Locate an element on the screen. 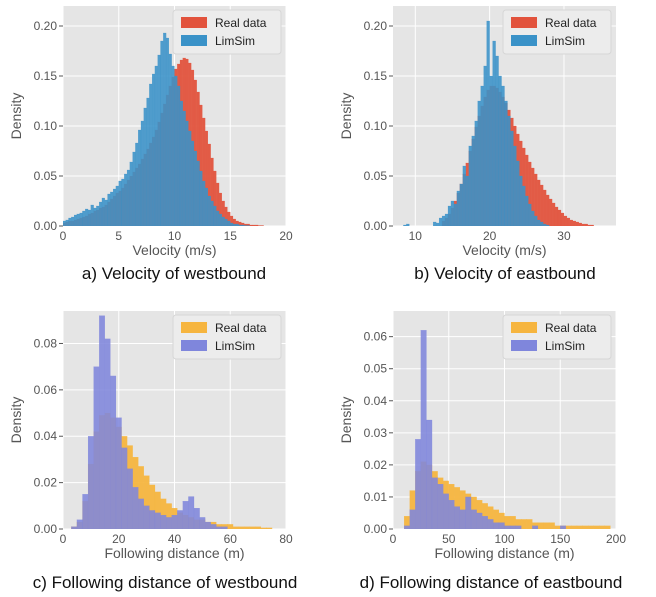  legend-label: LimSim is located at coordinates (565, 346).